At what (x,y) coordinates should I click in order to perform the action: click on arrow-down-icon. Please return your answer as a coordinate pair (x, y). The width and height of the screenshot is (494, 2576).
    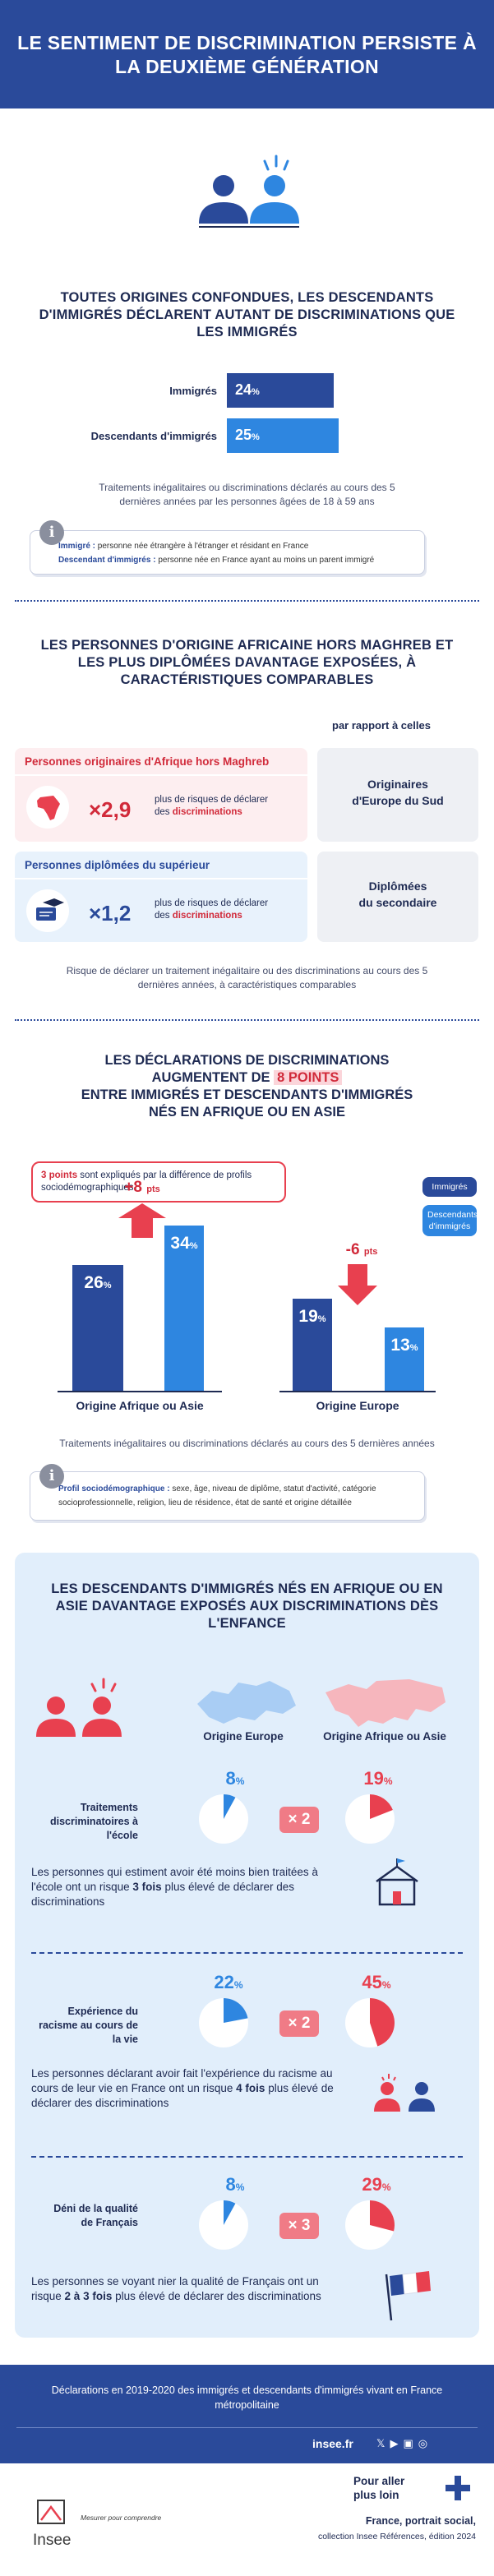
    Looking at the image, I should click on (357, 1284).